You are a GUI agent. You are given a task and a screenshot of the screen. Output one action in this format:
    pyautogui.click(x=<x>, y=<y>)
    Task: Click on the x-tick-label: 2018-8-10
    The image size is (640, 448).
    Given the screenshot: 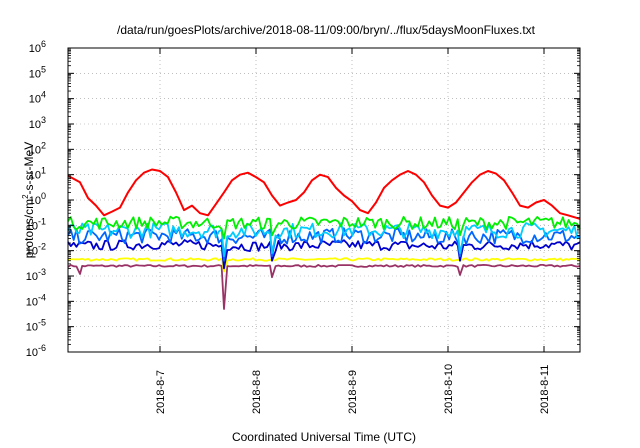 What is the action you would take?
    pyautogui.click(x=449, y=389)
    